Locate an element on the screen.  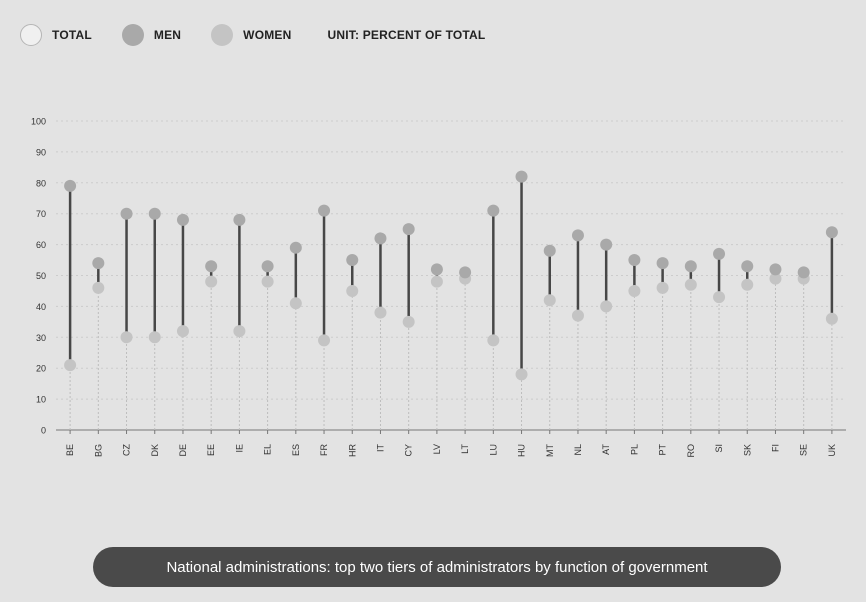
x-tick-label: LV is located at coordinates (437, 449).